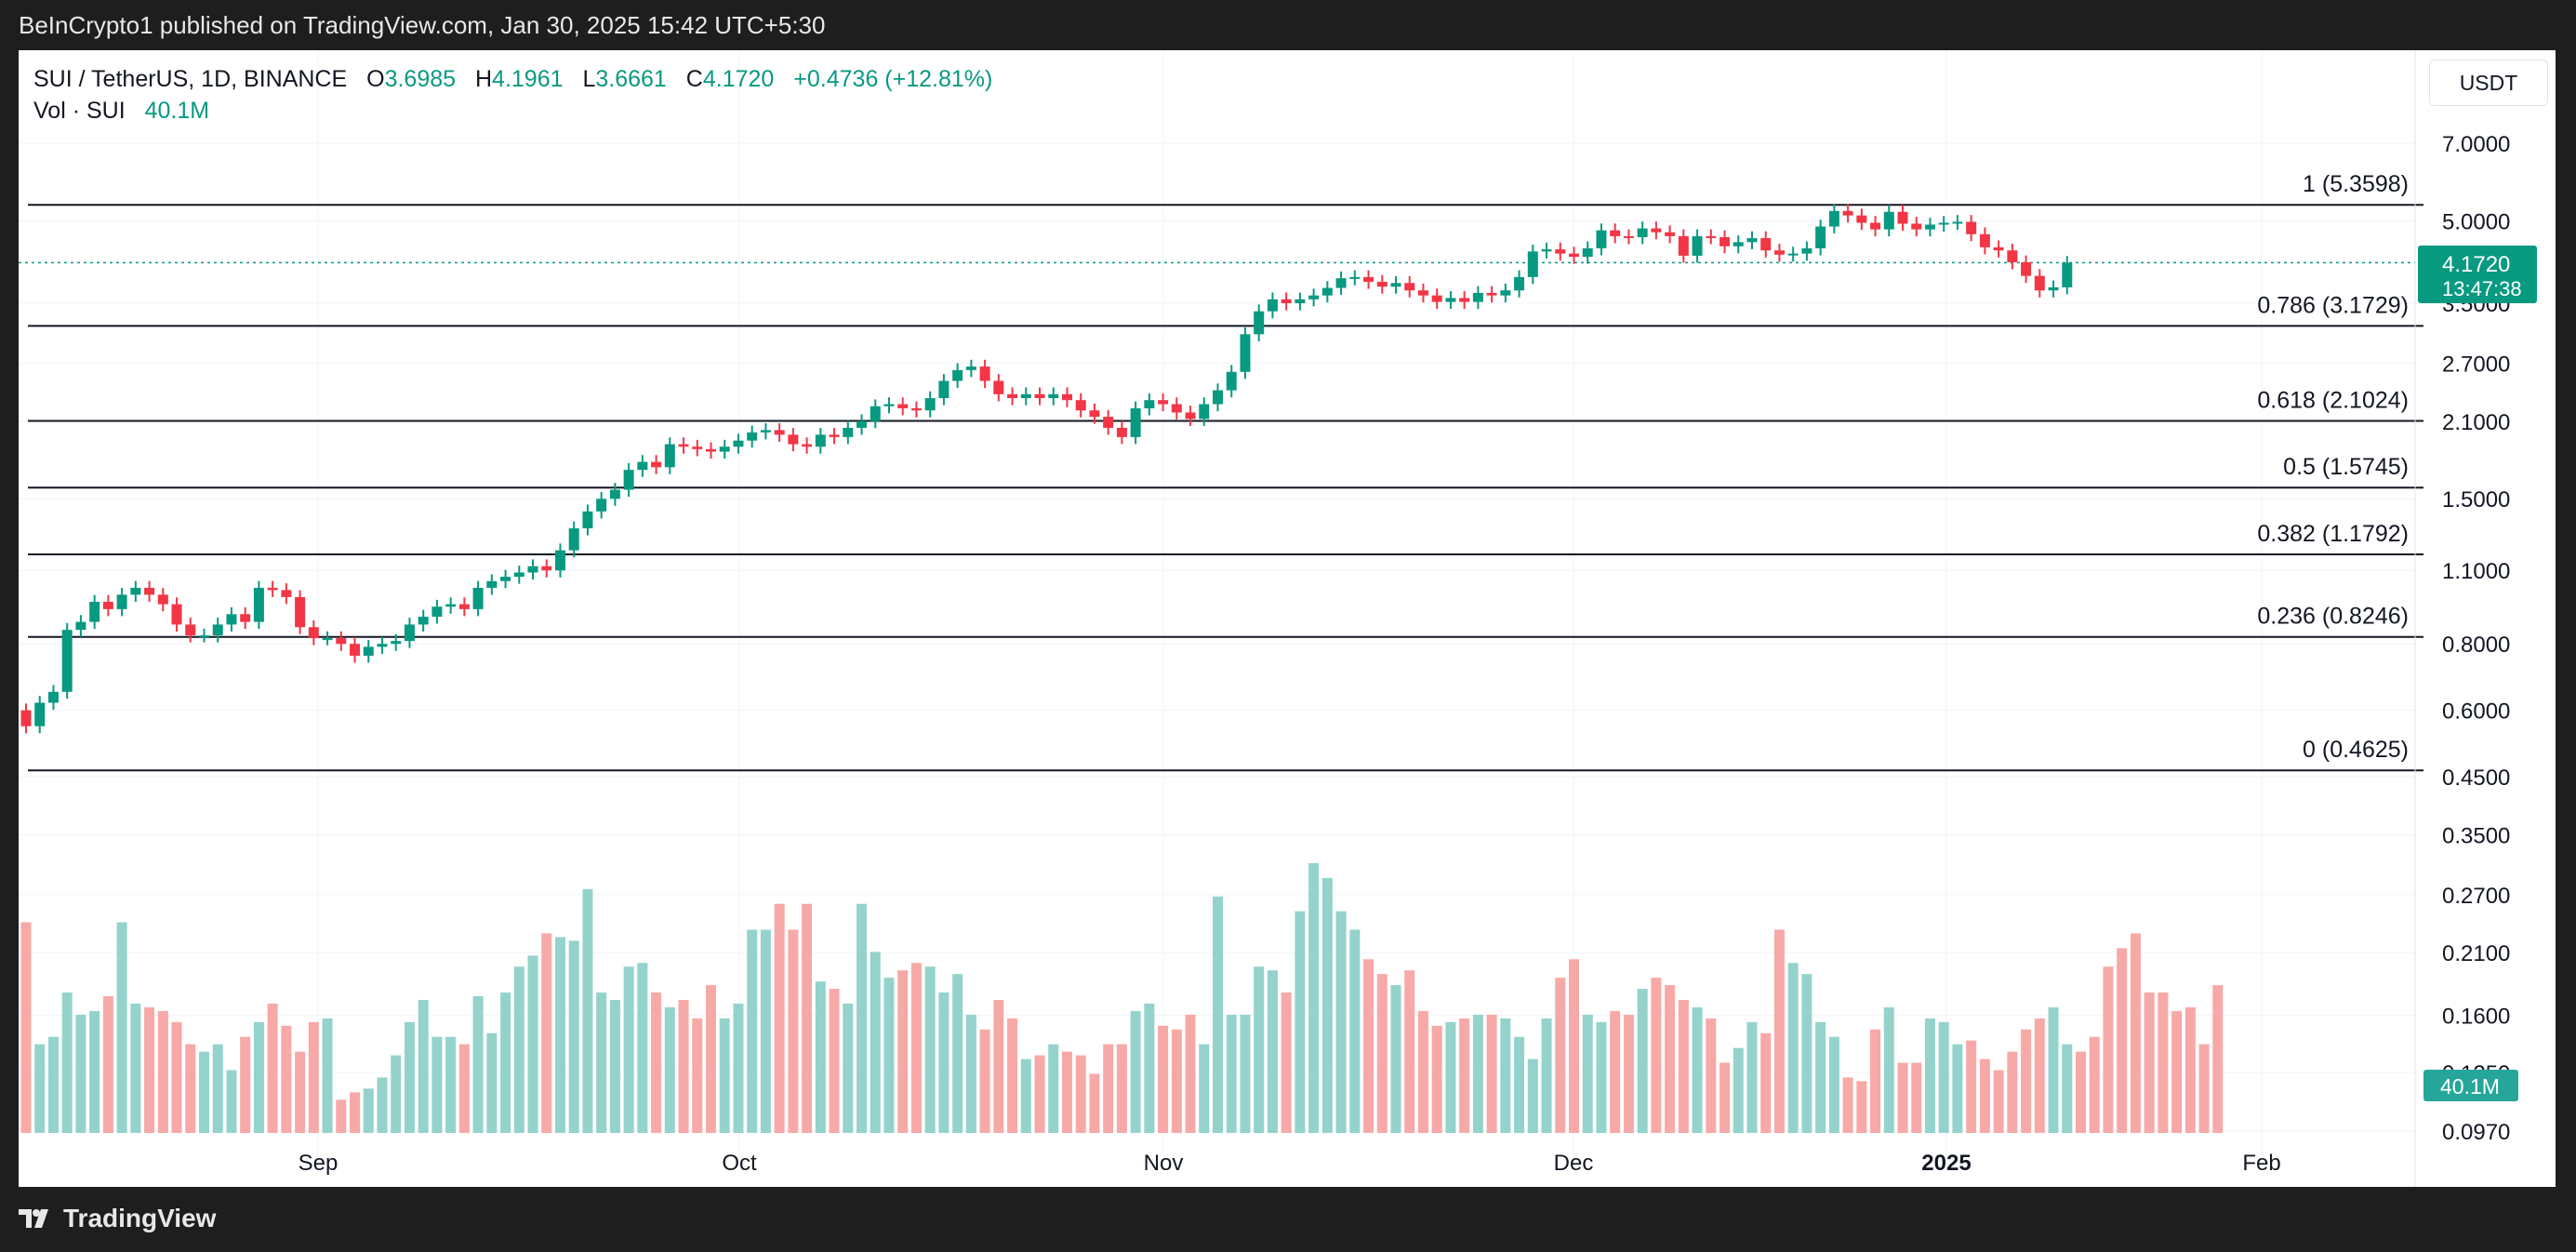  What do you see at coordinates (2333, 305) in the screenshot?
I see `fib-level-label: 0.786 (3.1729)` at bounding box center [2333, 305].